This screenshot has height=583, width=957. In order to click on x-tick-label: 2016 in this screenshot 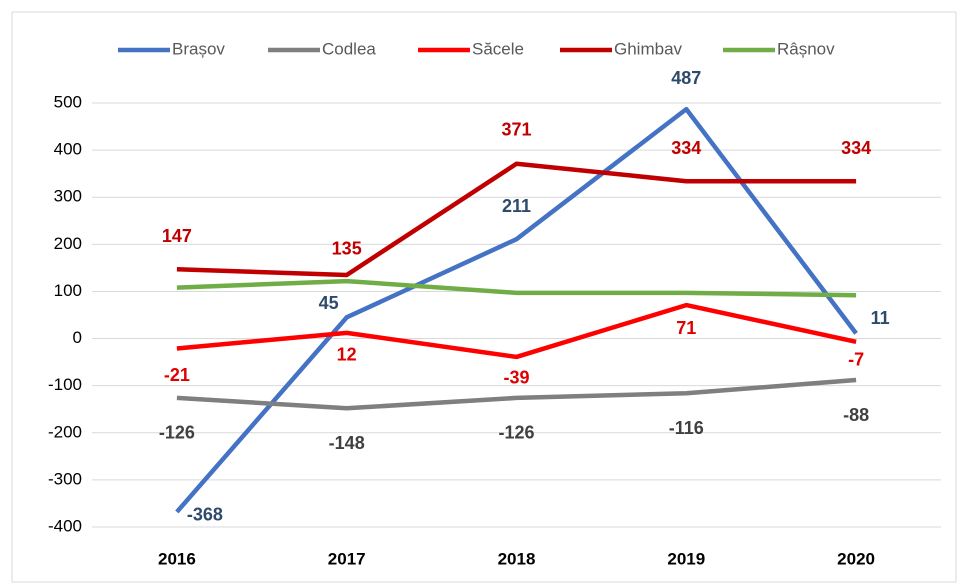, I will do `click(177, 558)`.